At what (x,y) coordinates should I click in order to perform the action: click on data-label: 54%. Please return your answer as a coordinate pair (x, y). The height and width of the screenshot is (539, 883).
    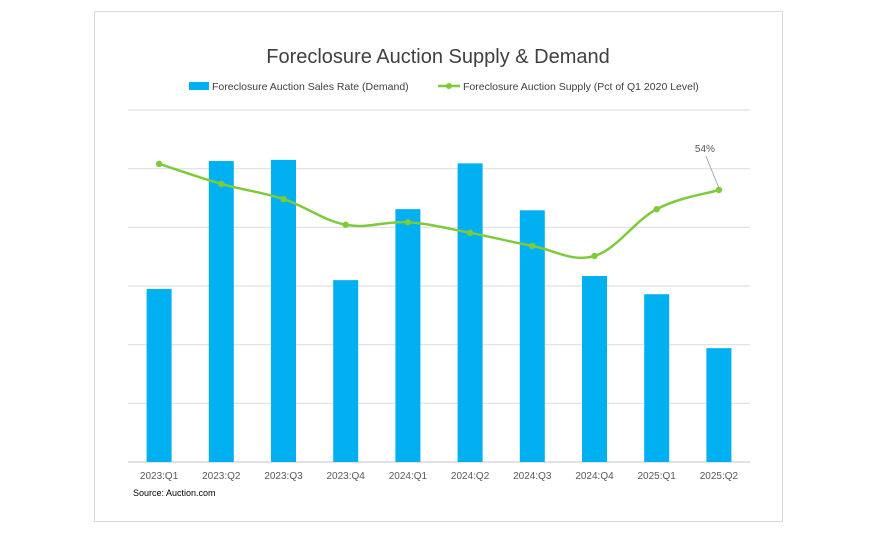
    Looking at the image, I should click on (705, 149).